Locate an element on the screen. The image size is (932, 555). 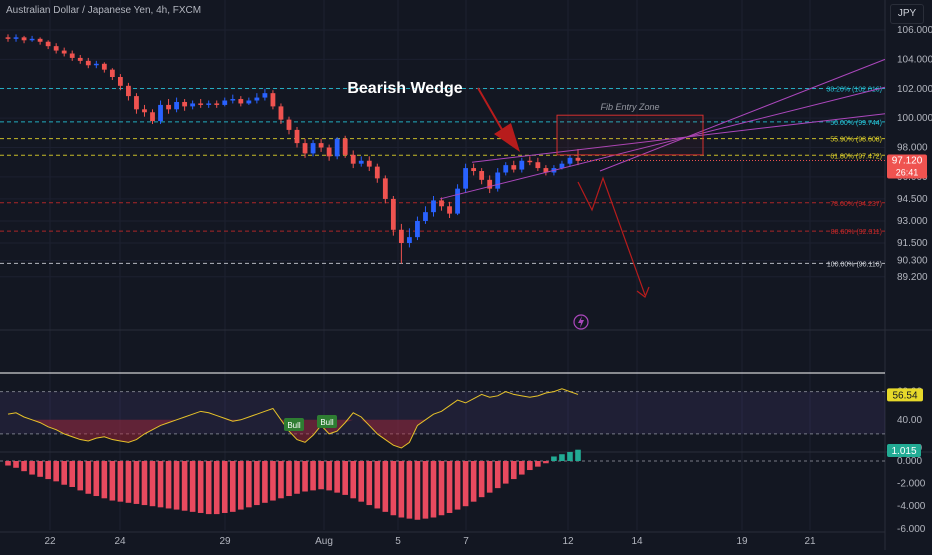
rsi-band is located at coordinates (442, 412).